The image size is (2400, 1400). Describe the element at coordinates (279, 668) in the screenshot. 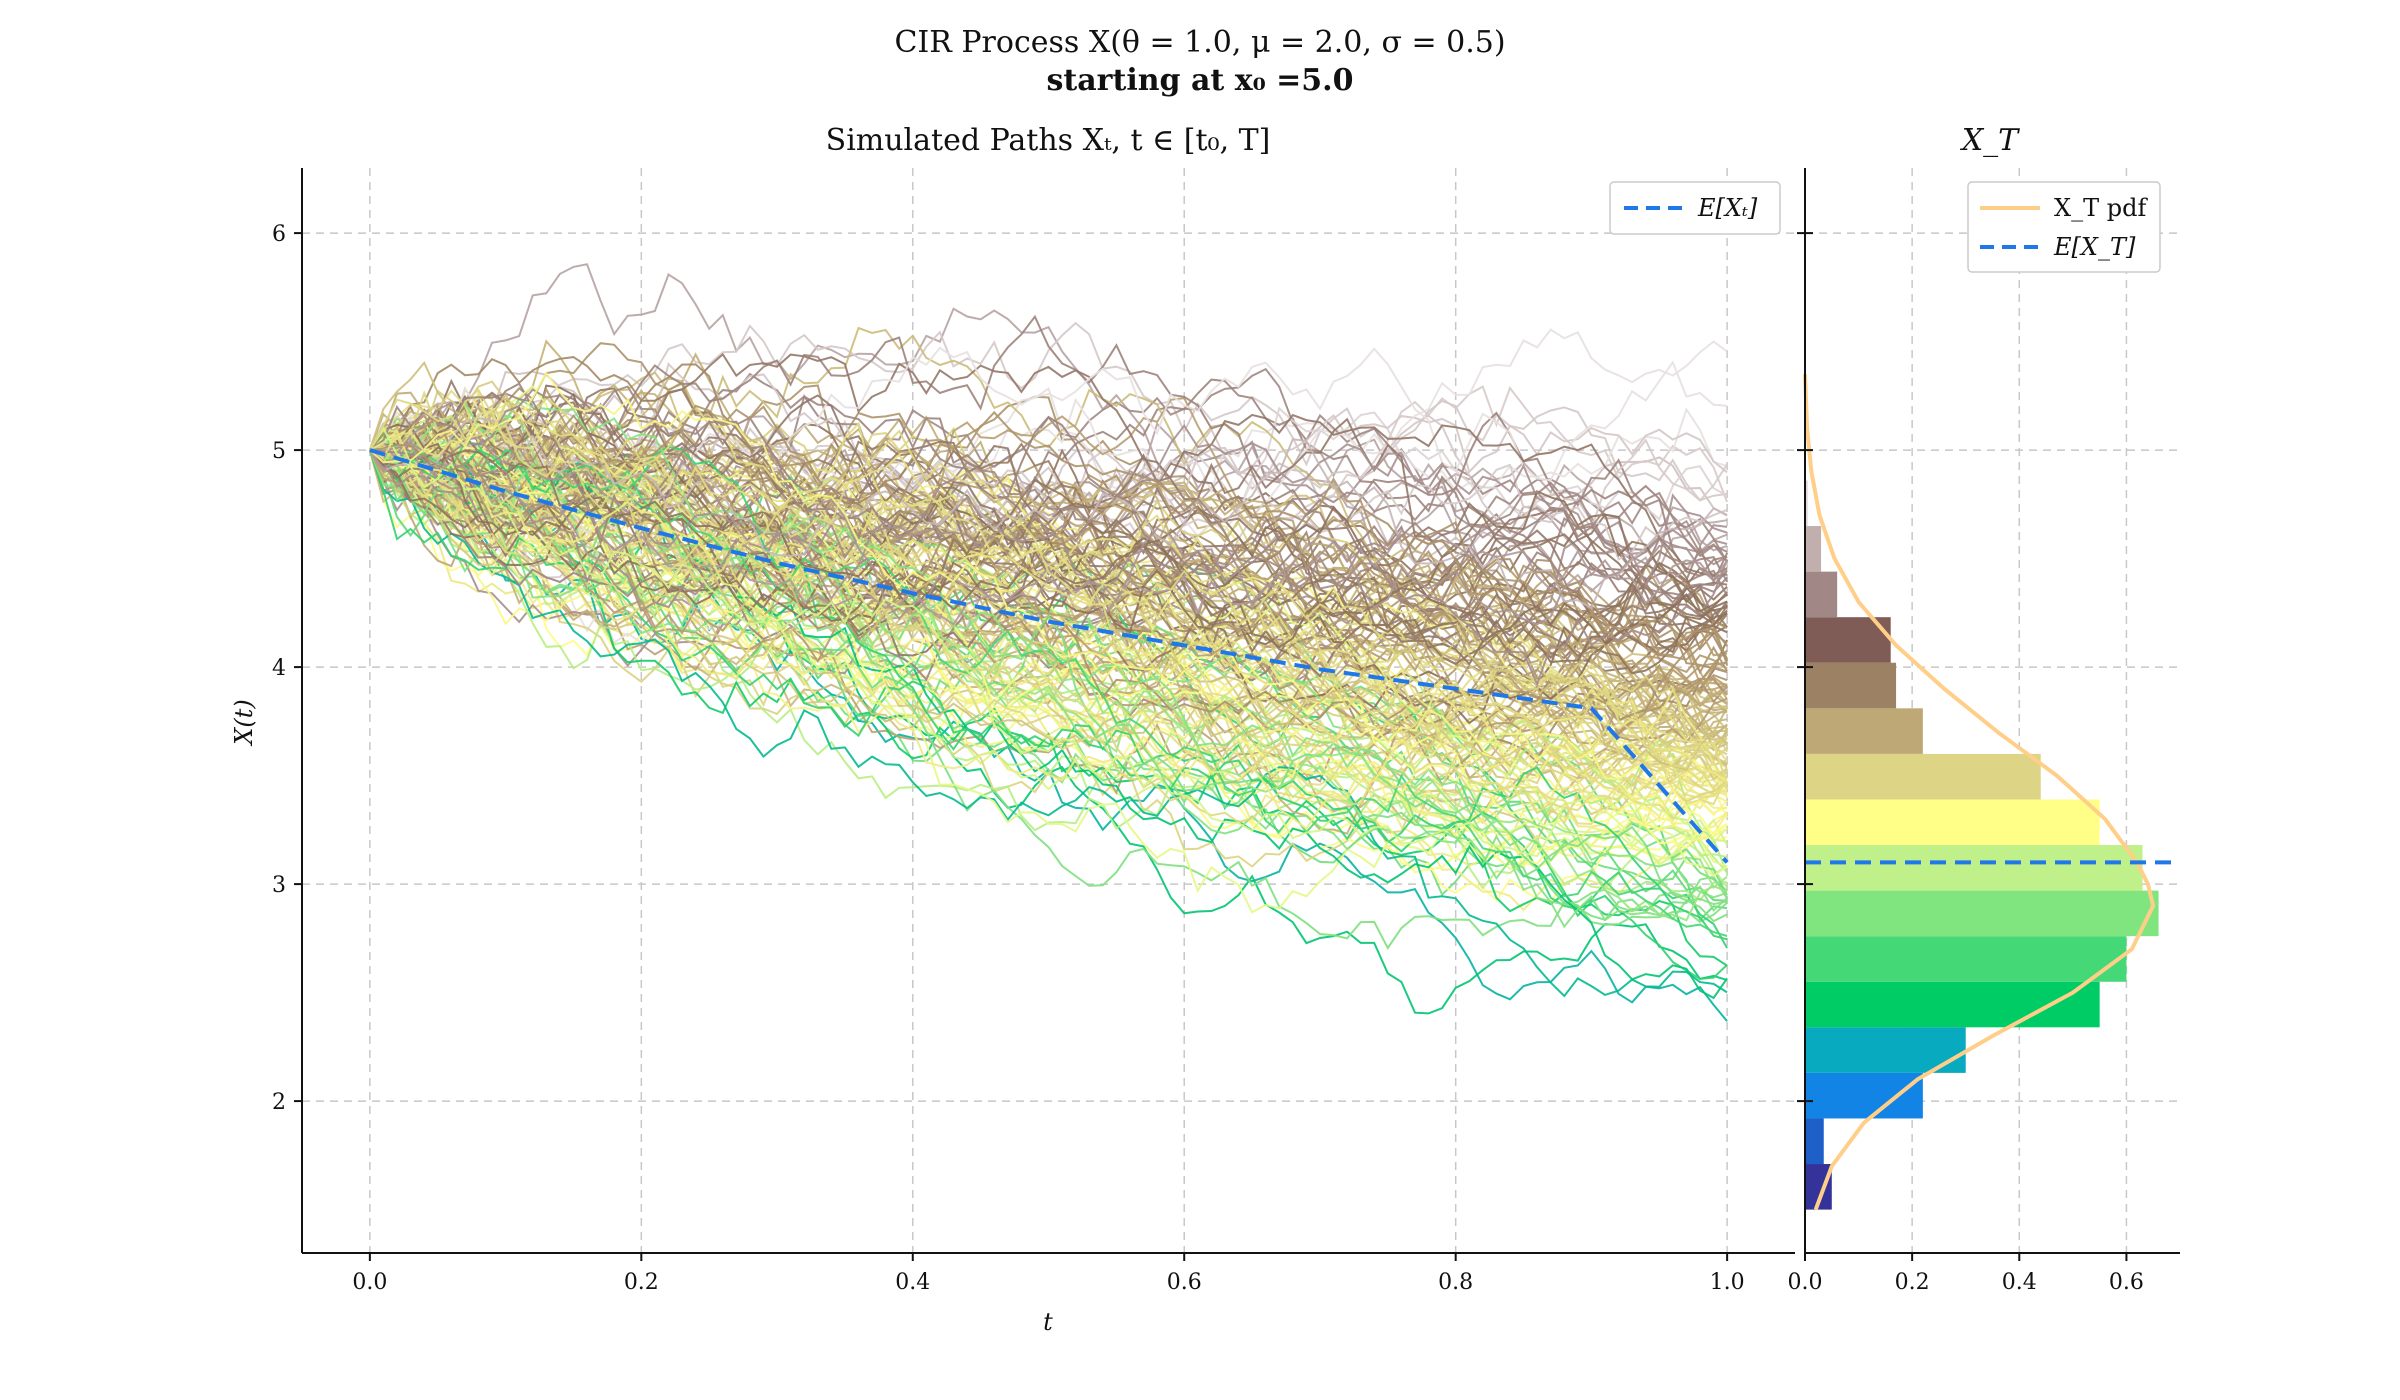

I see `y-tick-label: 4` at that location.